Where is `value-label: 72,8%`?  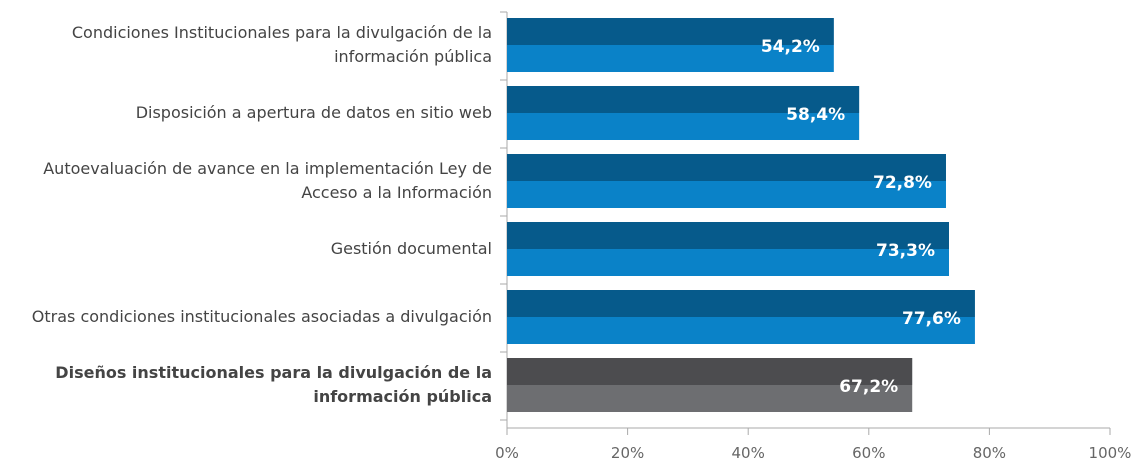
value-label: 72,8% is located at coordinates (902, 183).